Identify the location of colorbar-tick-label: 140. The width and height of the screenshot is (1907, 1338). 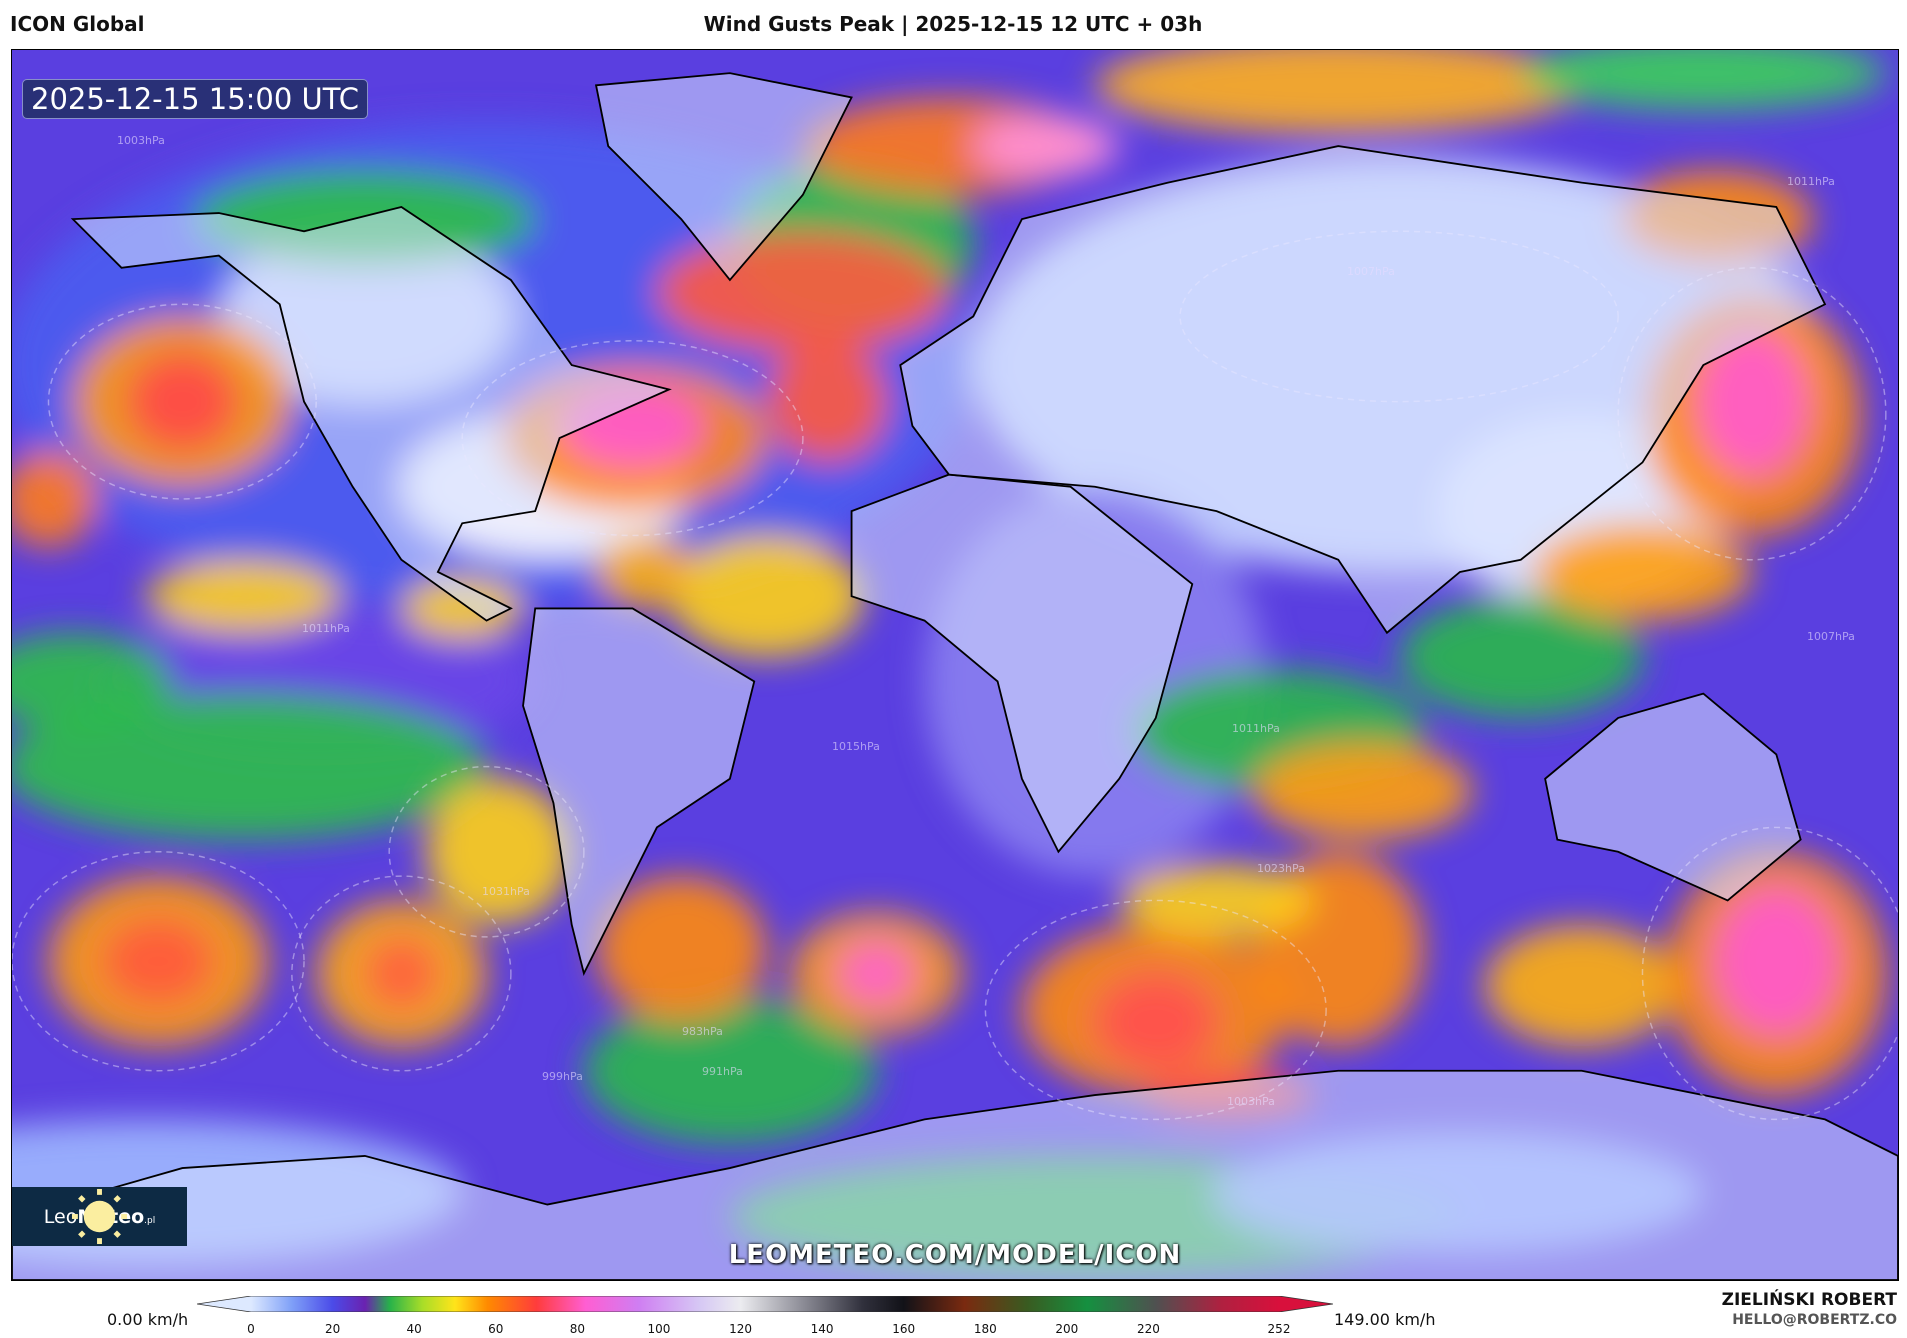
(822, 1329).